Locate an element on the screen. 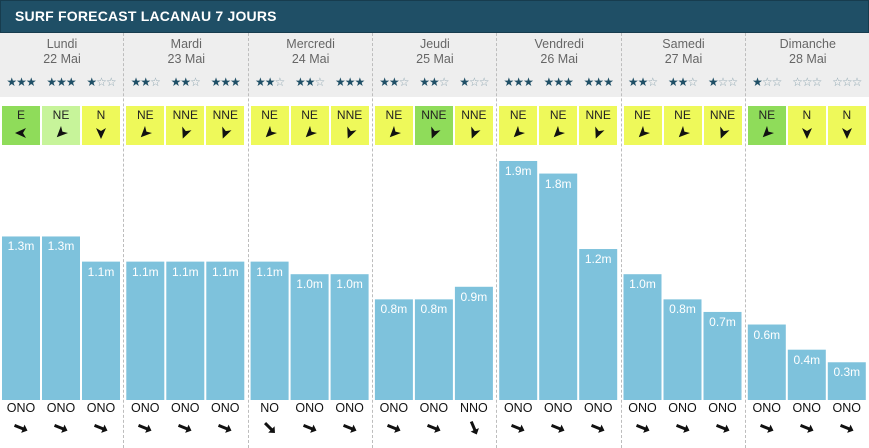 This screenshot has width=869, height=448. rating-stars: ★☆☆ is located at coordinates (474, 82).